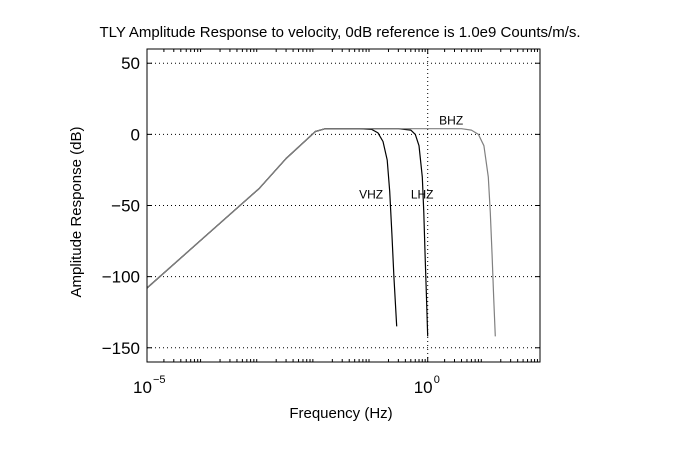  Describe the element at coordinates (451, 120) in the screenshot. I see `series-label-bhz: BHZ` at that location.